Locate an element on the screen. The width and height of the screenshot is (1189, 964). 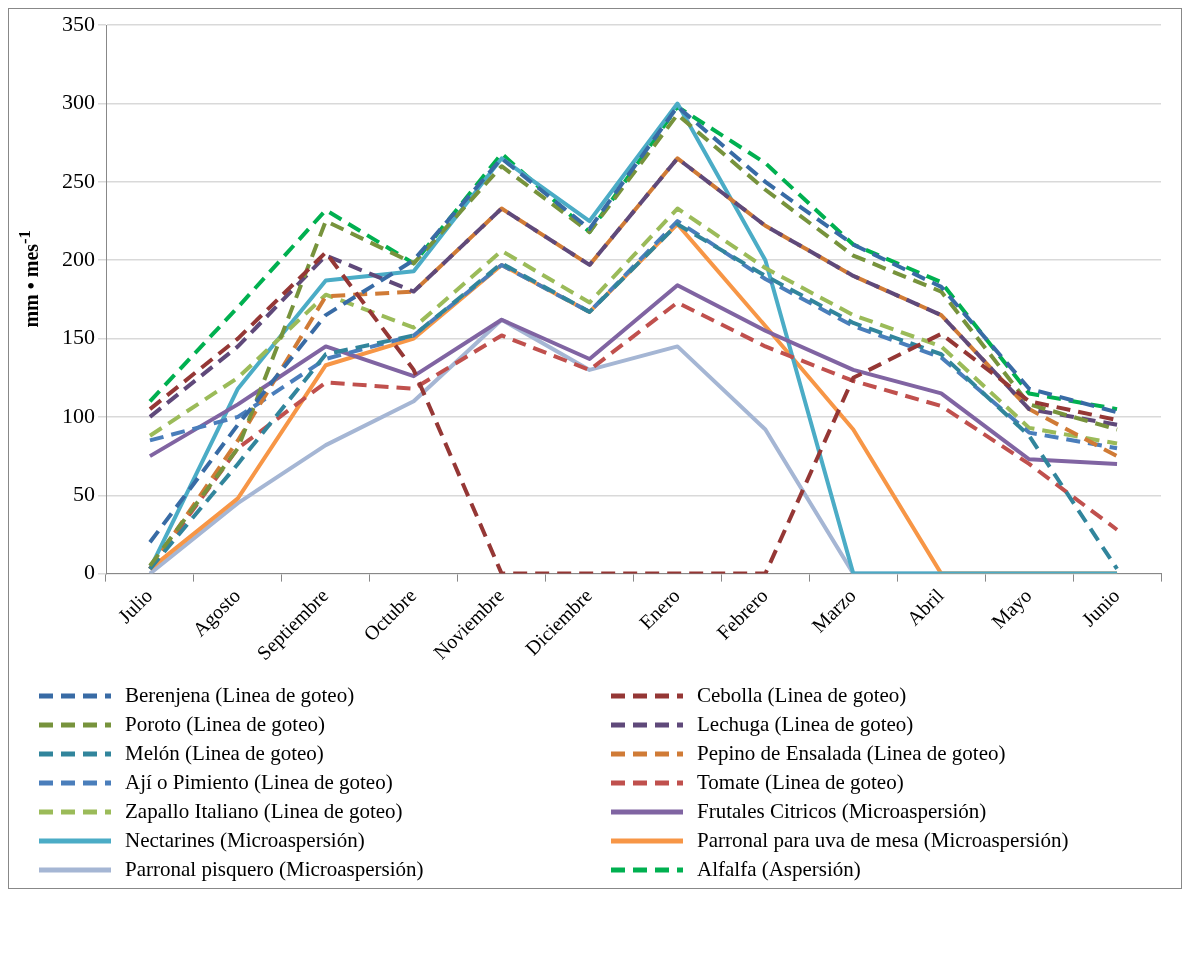
legend-label: Pepino de Ensalada (Linea de goteo) is located at coordinates (851, 753).